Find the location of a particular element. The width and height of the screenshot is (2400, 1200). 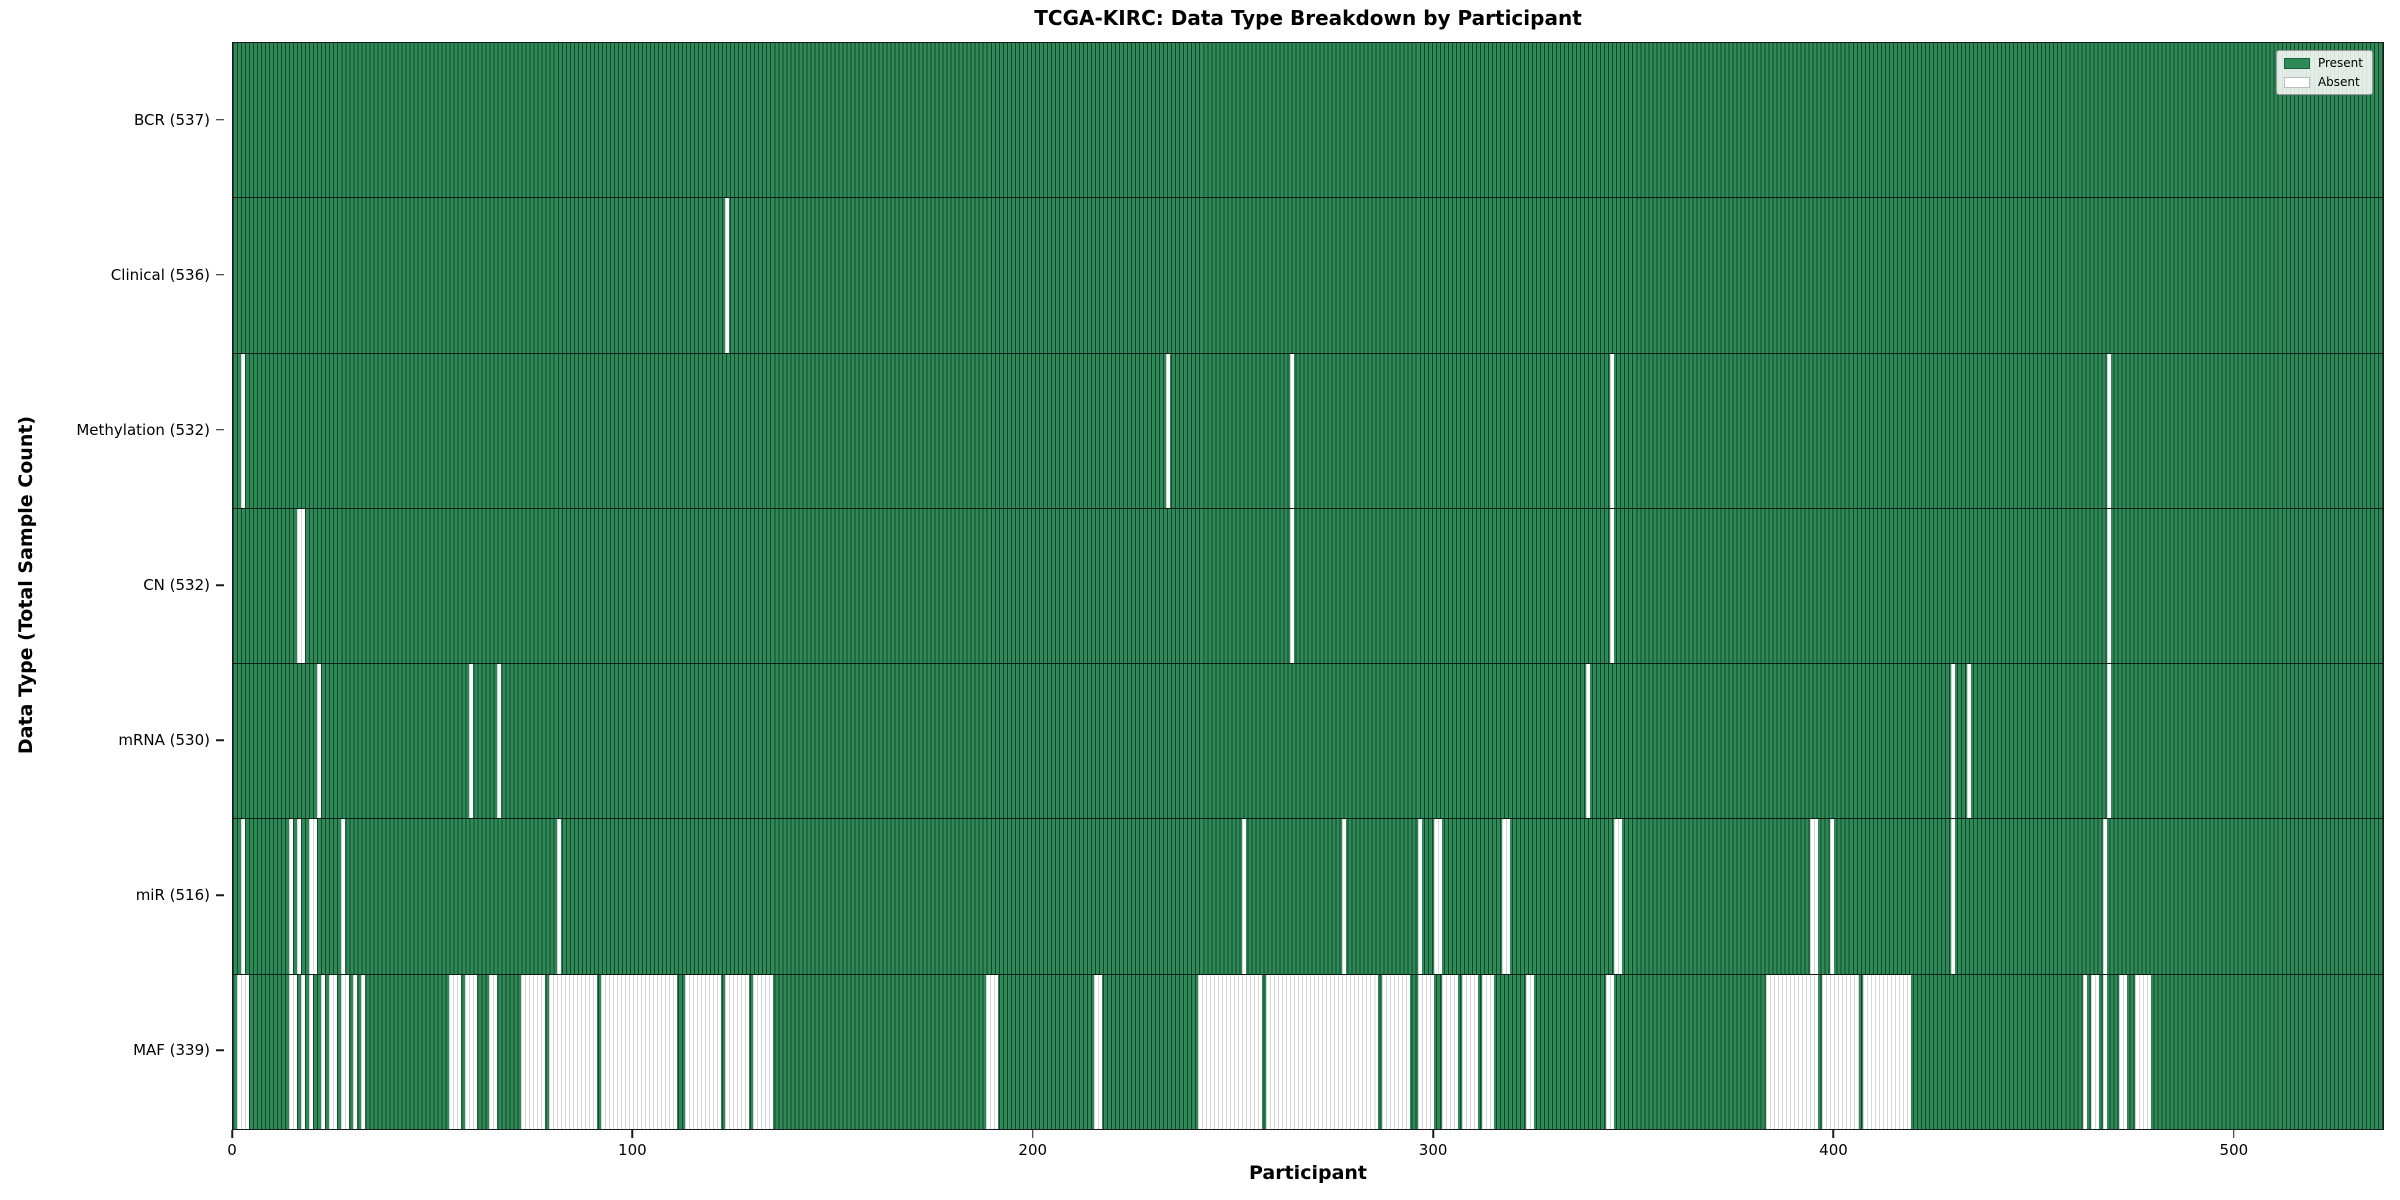

x-tick-label-100: 100 is located at coordinates (632, 1150).